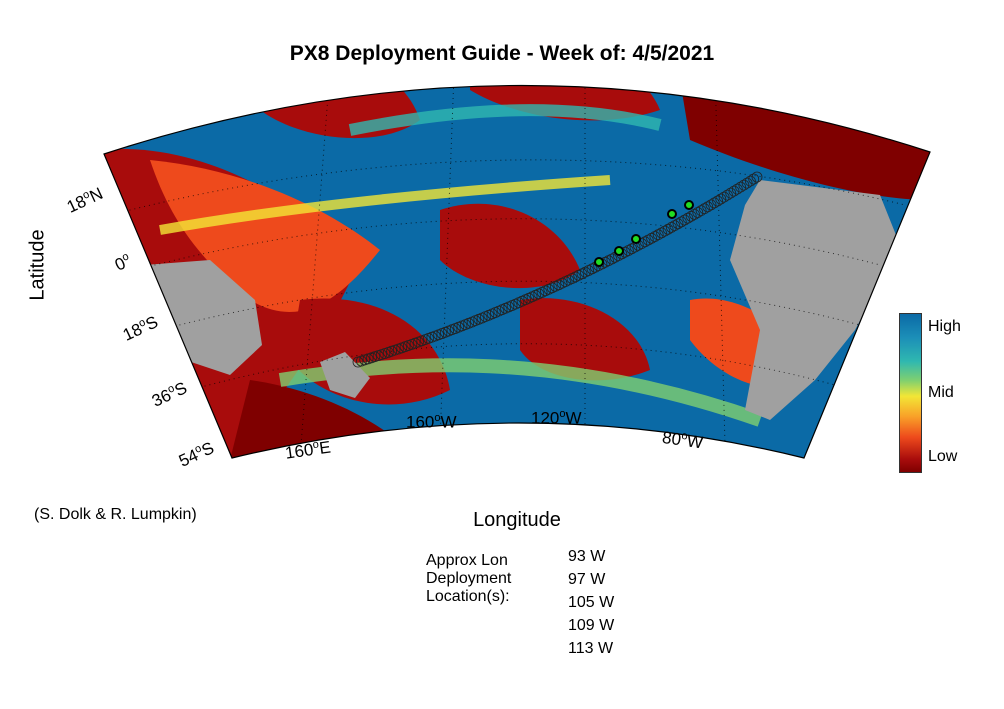  Describe the element at coordinates (591, 625) in the screenshot. I see `deployment-location: 109 W` at that location.